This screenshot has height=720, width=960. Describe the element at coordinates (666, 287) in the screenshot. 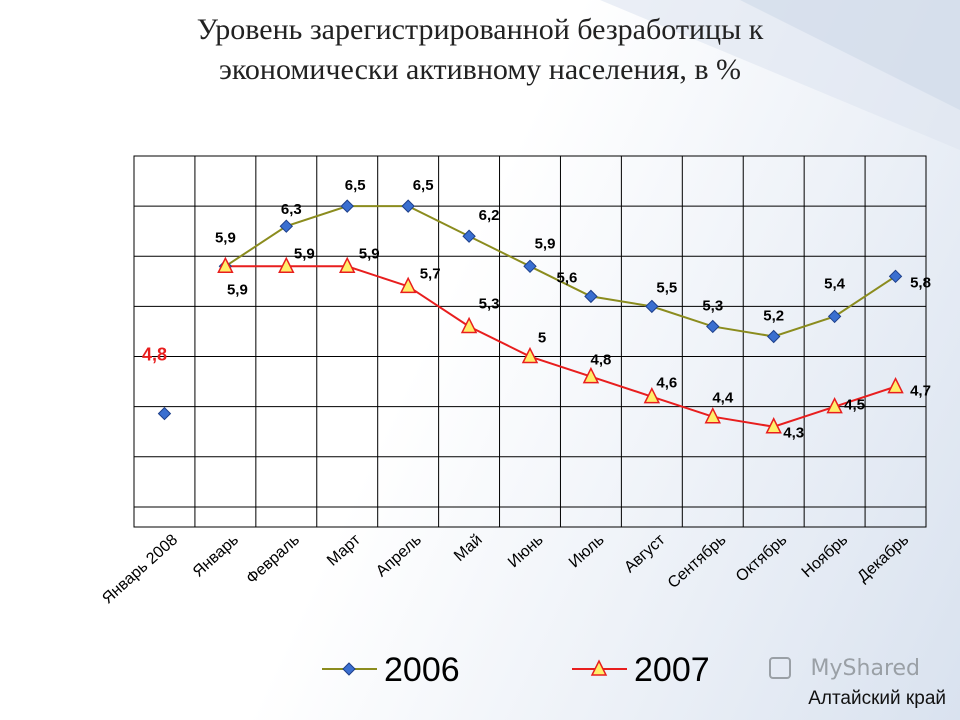

I see `data-label-2006: 5,5` at that location.